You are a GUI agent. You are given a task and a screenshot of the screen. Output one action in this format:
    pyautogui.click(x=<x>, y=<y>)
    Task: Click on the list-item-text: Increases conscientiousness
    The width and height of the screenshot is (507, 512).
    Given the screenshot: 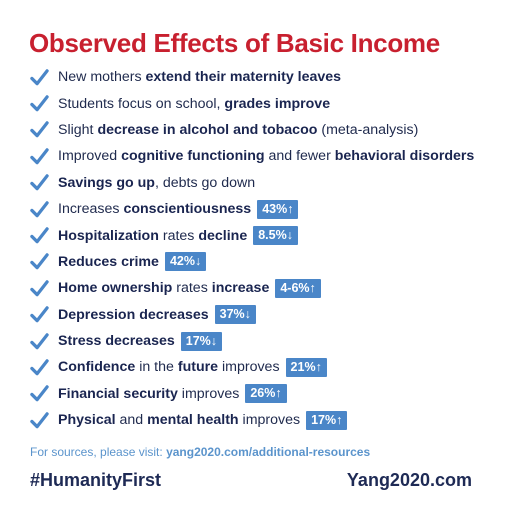 What is the action you would take?
    pyautogui.click(x=154, y=209)
    